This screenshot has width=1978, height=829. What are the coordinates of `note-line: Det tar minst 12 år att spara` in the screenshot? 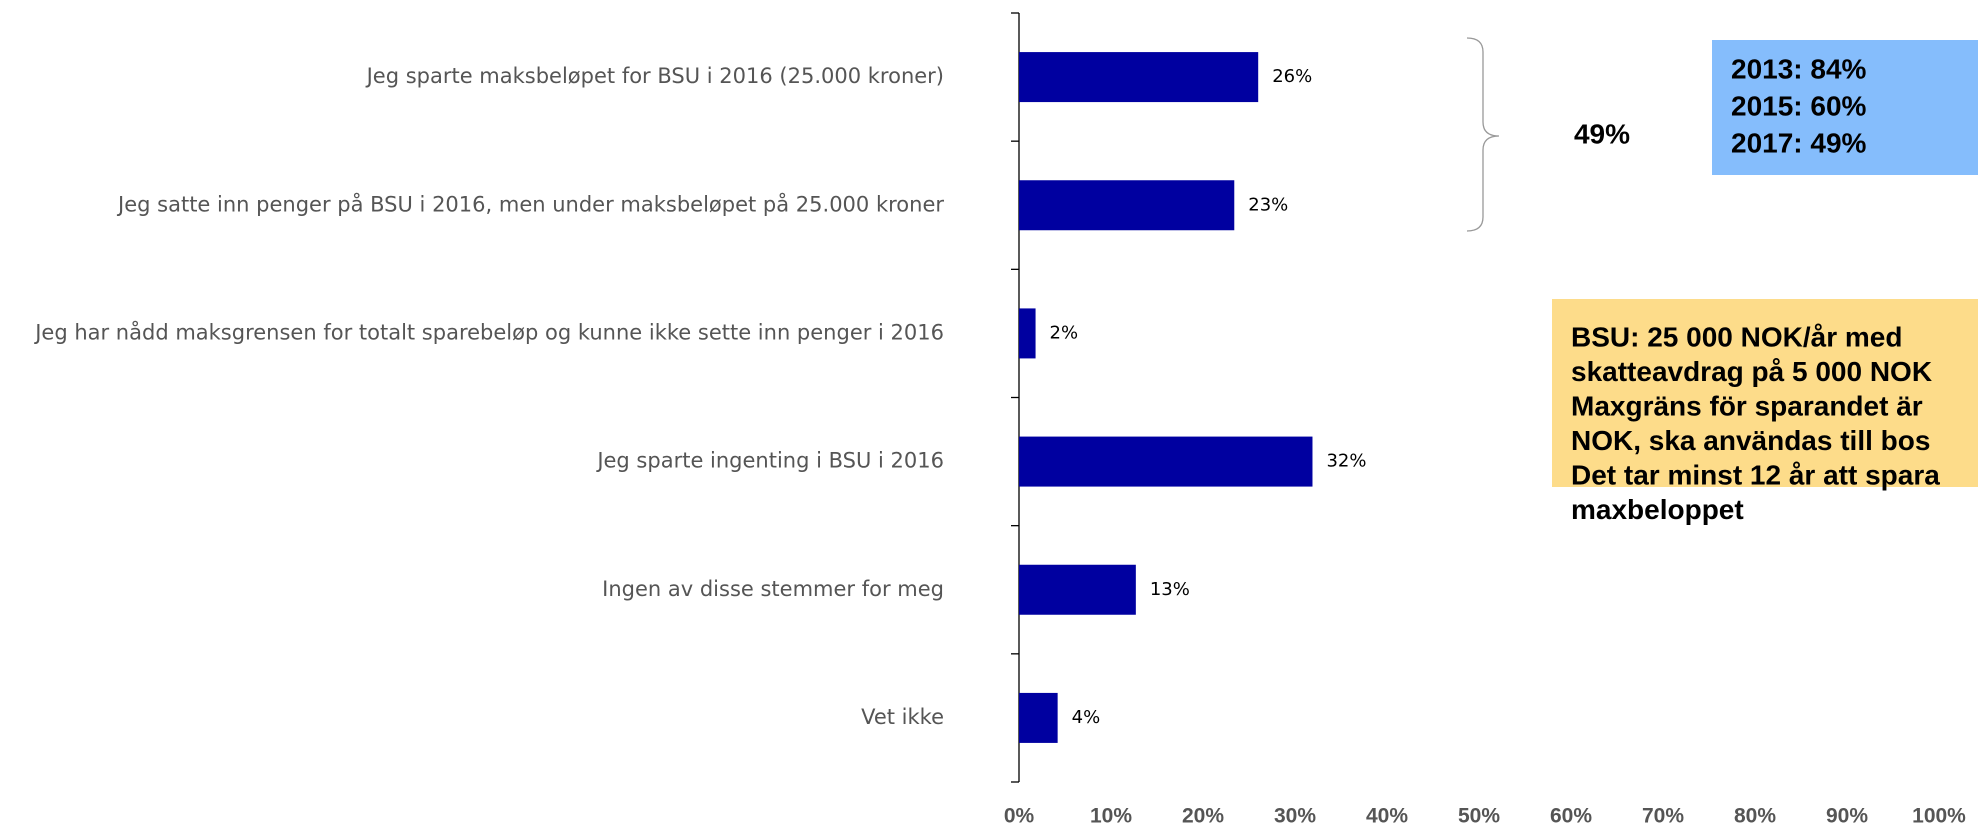 It's located at (1755, 474).